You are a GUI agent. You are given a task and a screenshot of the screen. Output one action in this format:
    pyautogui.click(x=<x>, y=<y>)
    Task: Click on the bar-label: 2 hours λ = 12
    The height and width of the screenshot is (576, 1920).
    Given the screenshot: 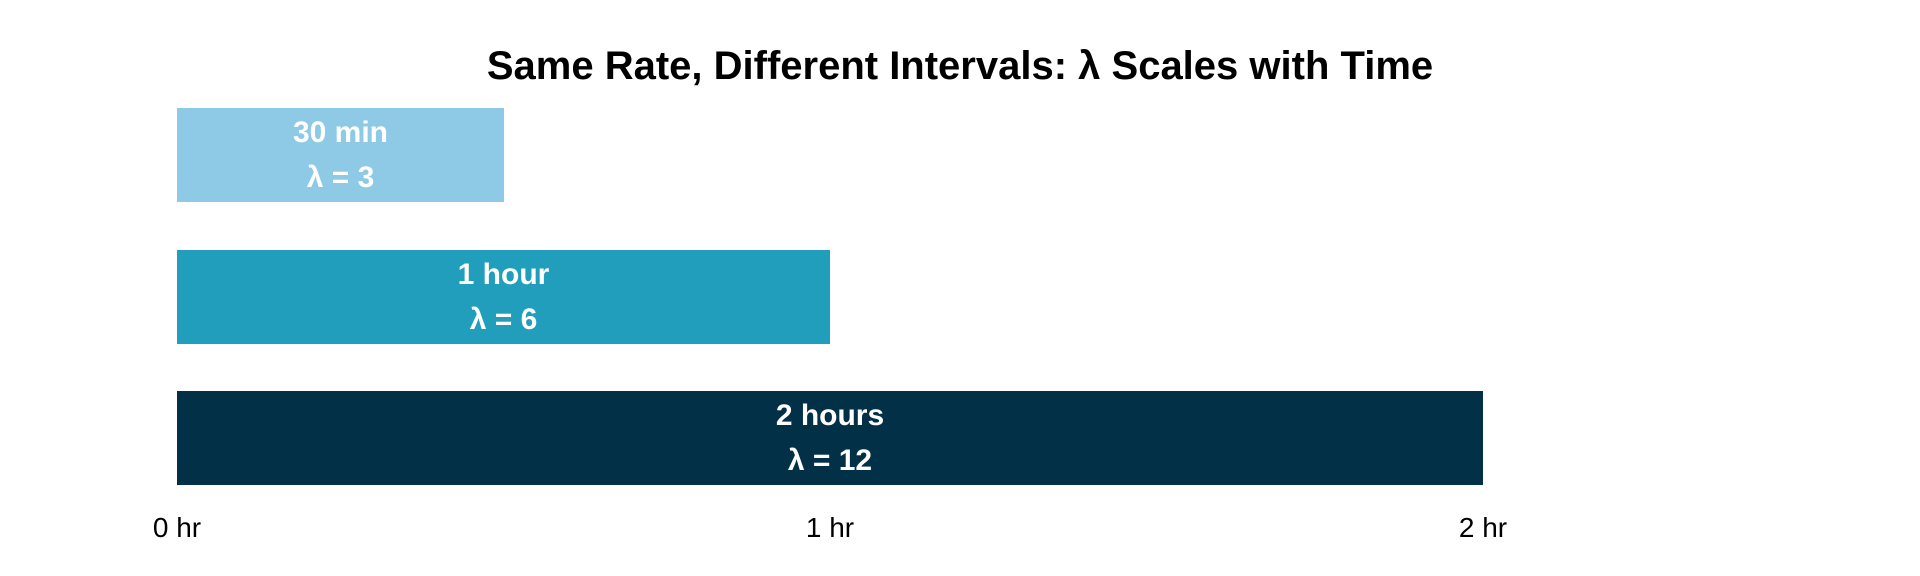 What is the action you would take?
    pyautogui.click(x=830, y=438)
    